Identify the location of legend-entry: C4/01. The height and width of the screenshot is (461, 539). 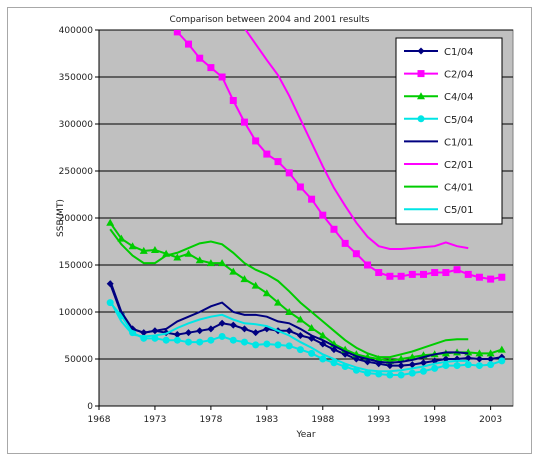
(458, 188).